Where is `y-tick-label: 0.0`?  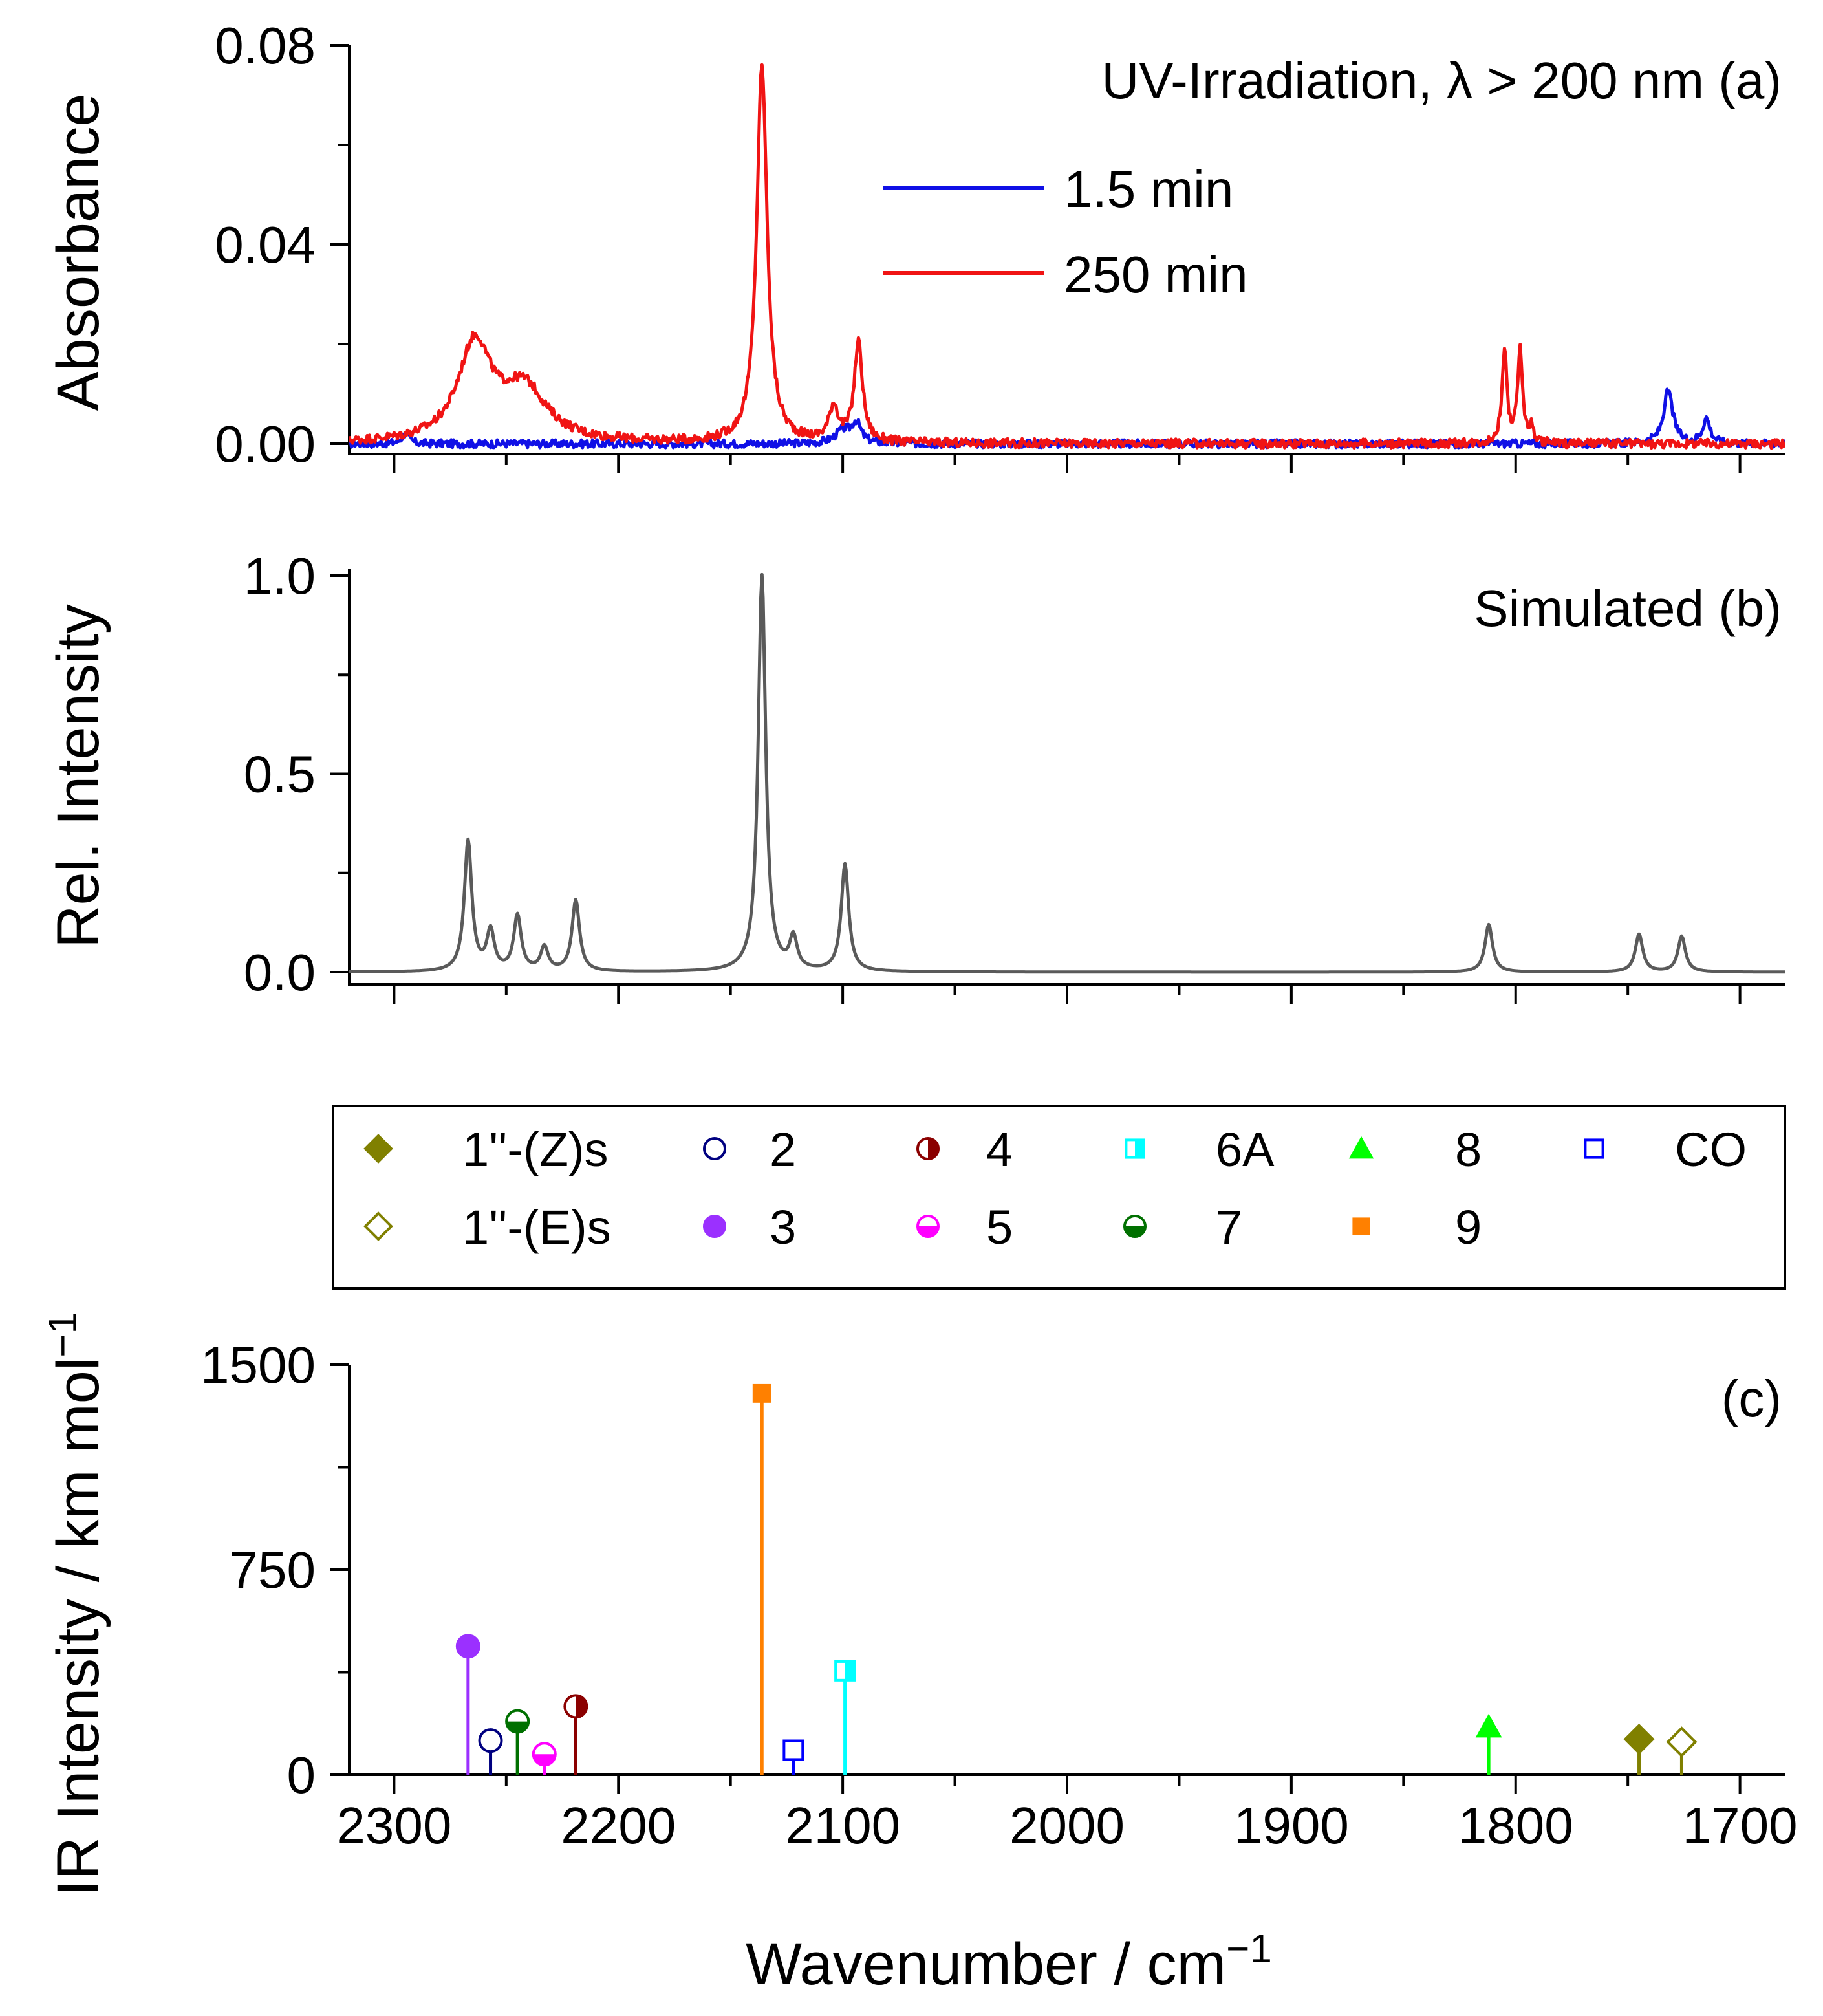 y-tick-label: 0.0 is located at coordinates (280, 972).